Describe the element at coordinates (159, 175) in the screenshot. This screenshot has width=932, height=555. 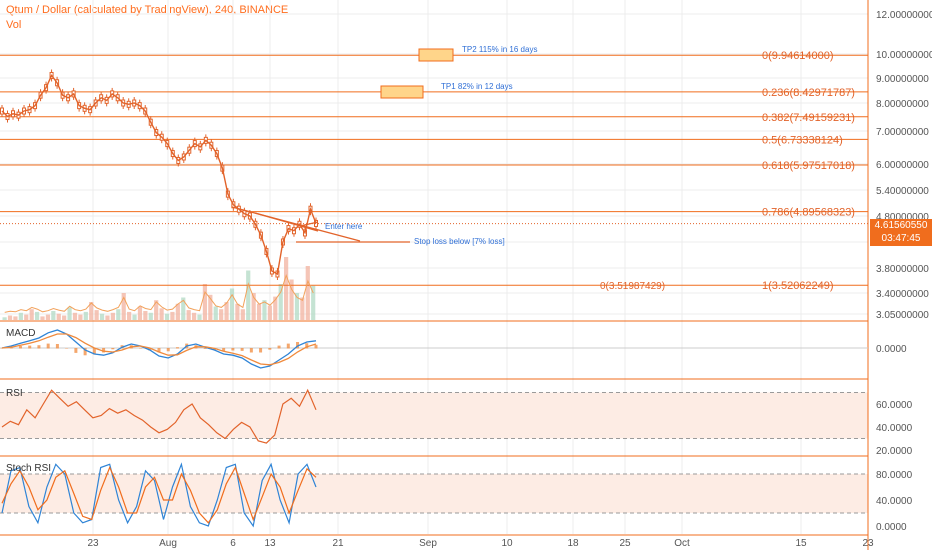
I see `price-series-line` at that location.